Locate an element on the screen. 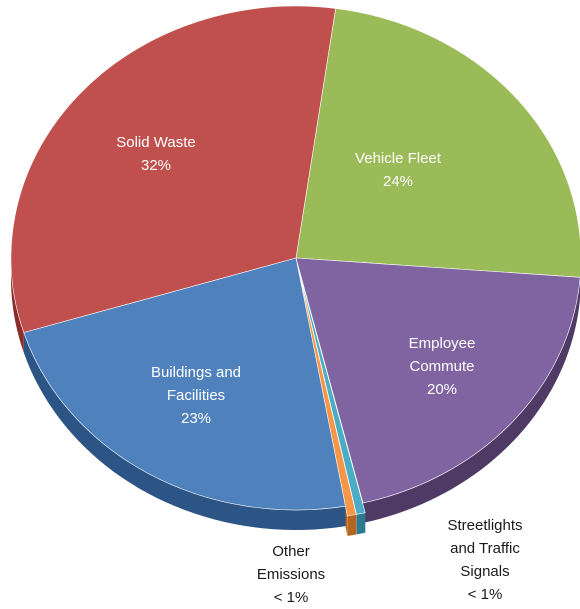 The width and height of the screenshot is (580, 609). slice-streetlights-and-traffic-signals is located at coordinates (331, 391).